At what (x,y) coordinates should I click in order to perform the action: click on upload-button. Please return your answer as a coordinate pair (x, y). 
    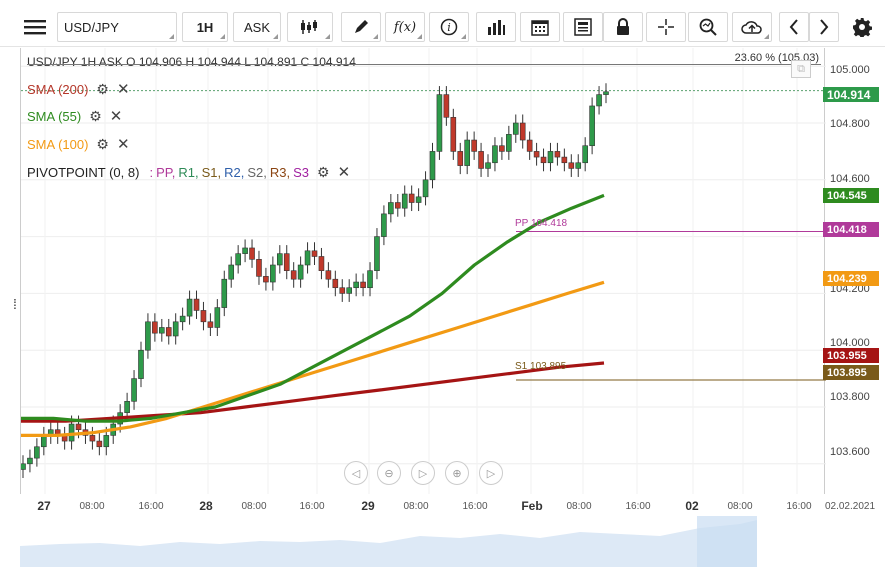
    Looking at the image, I should click on (752, 27).